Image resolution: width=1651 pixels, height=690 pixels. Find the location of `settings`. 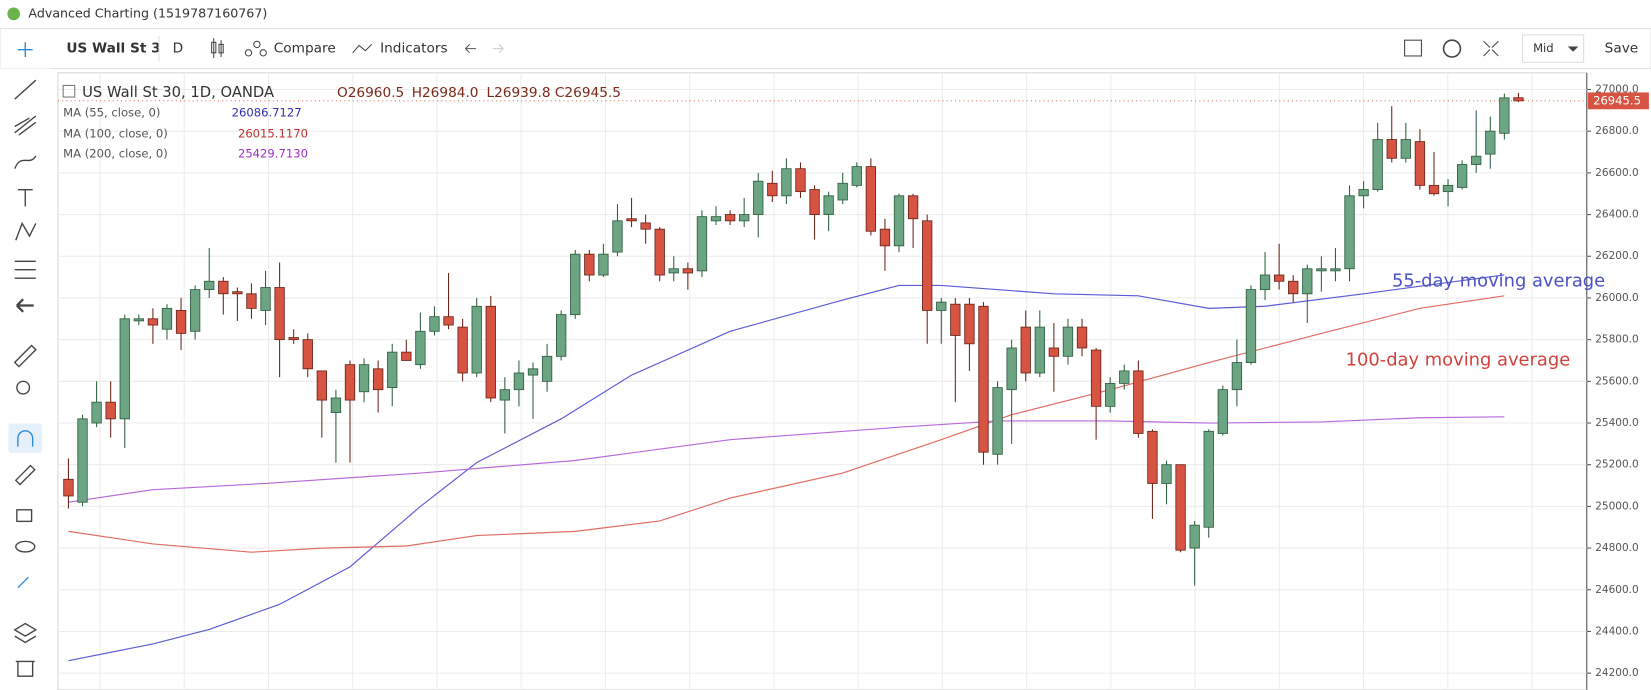

settings is located at coordinates (1452, 48).